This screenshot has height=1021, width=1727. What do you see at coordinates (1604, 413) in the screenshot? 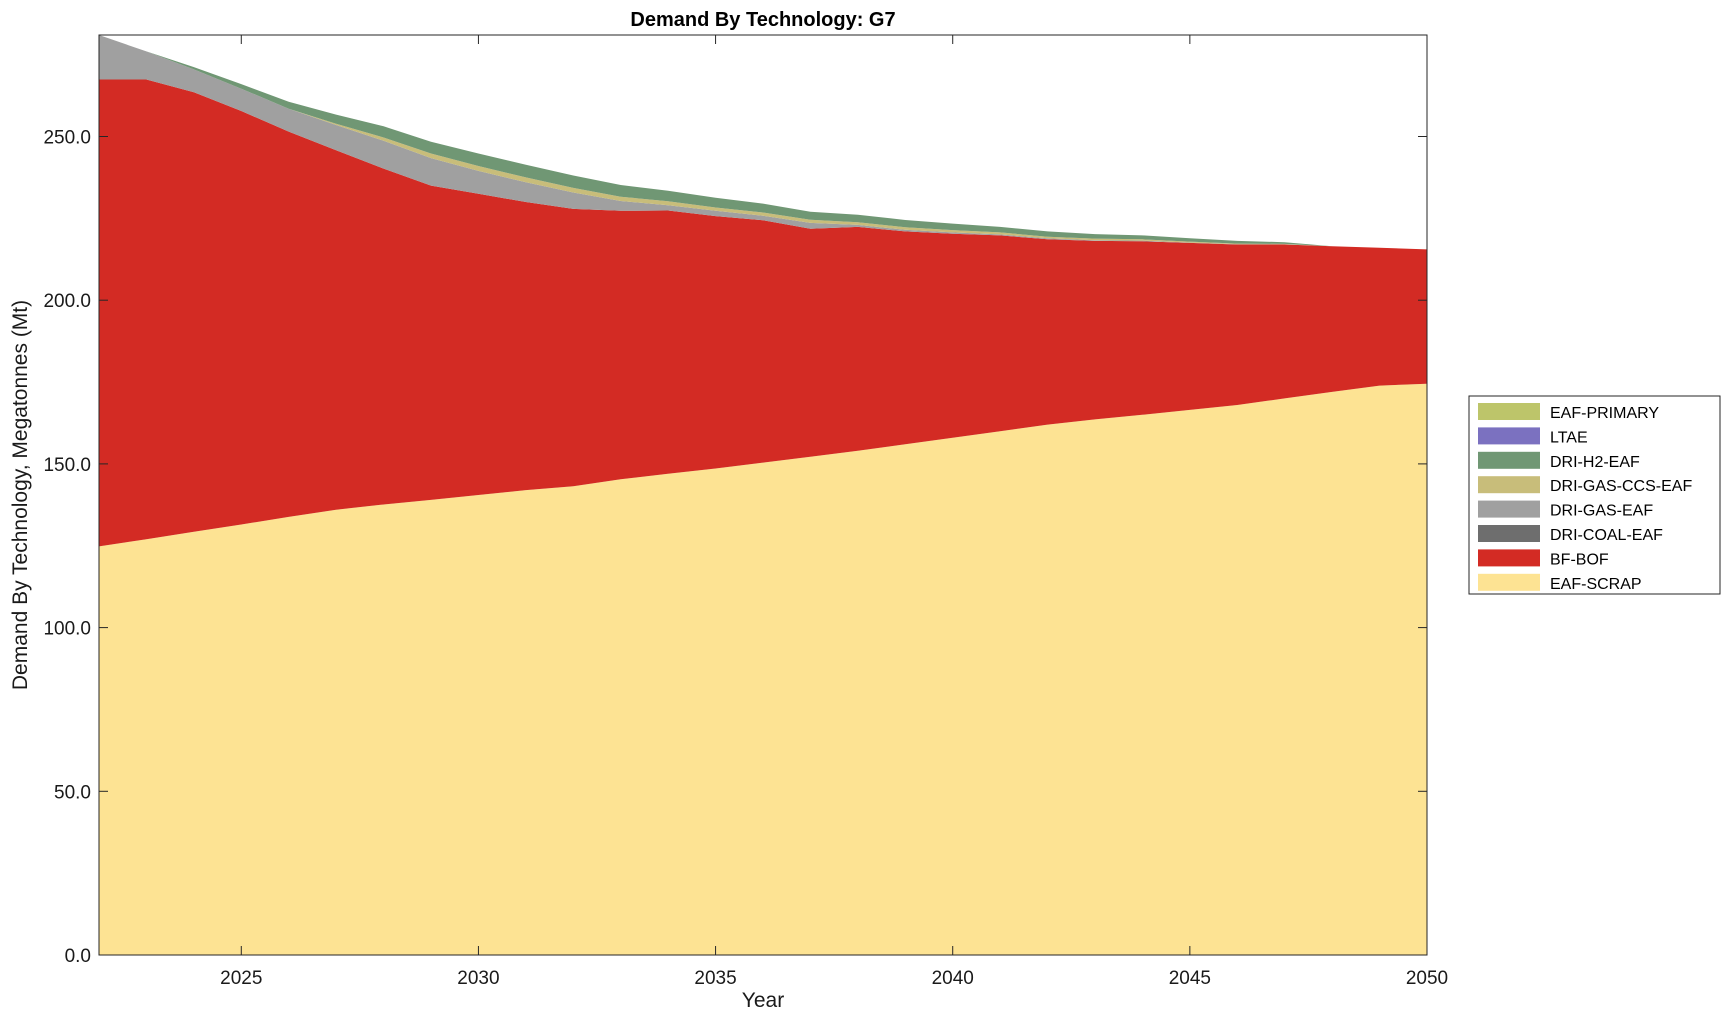
I see `legend-label-eaf-primary: EAF-PRIMARY` at bounding box center [1604, 413].